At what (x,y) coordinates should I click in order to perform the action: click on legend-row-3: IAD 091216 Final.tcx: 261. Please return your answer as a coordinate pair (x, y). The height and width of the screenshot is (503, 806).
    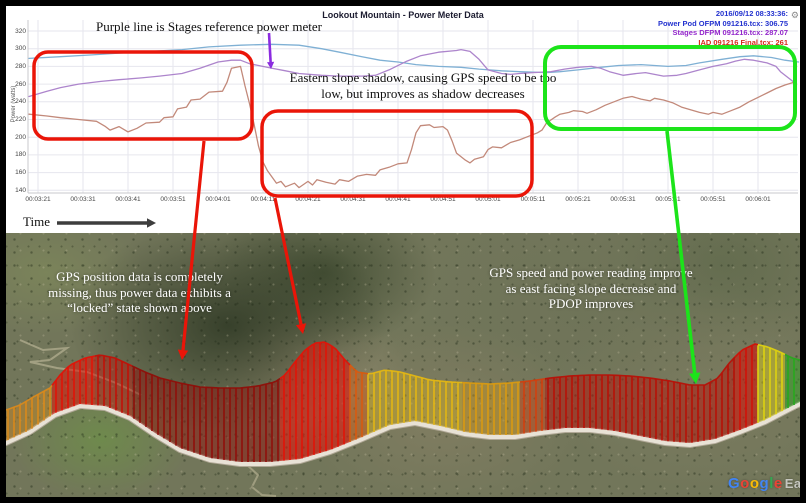
    Looking at the image, I should click on (743, 42).